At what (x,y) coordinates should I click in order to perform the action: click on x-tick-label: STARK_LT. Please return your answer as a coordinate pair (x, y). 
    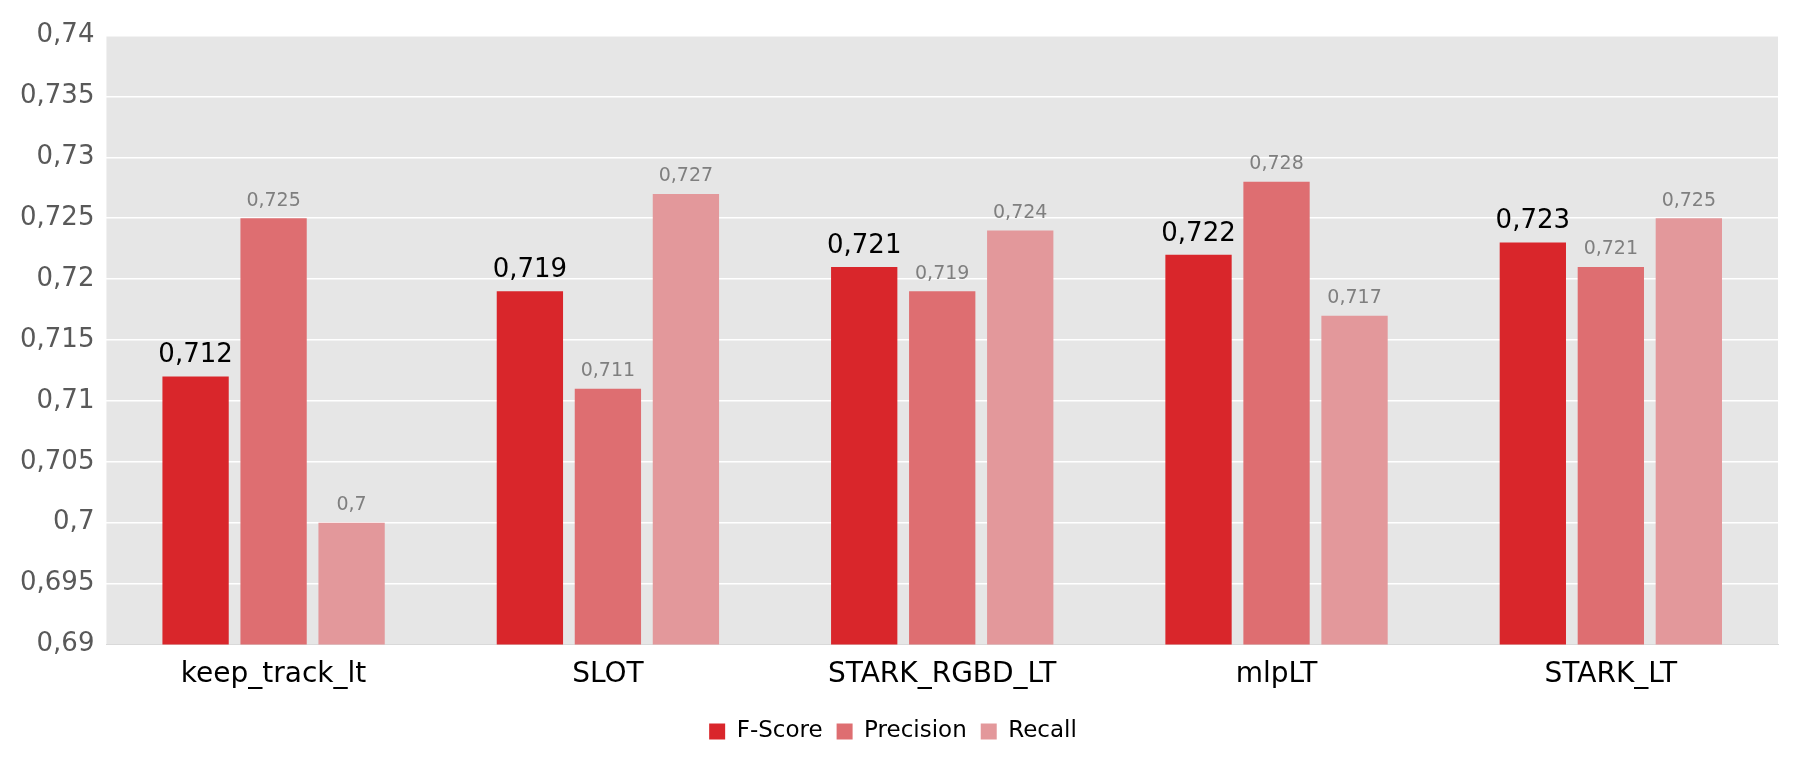
    Looking at the image, I should click on (1611, 673).